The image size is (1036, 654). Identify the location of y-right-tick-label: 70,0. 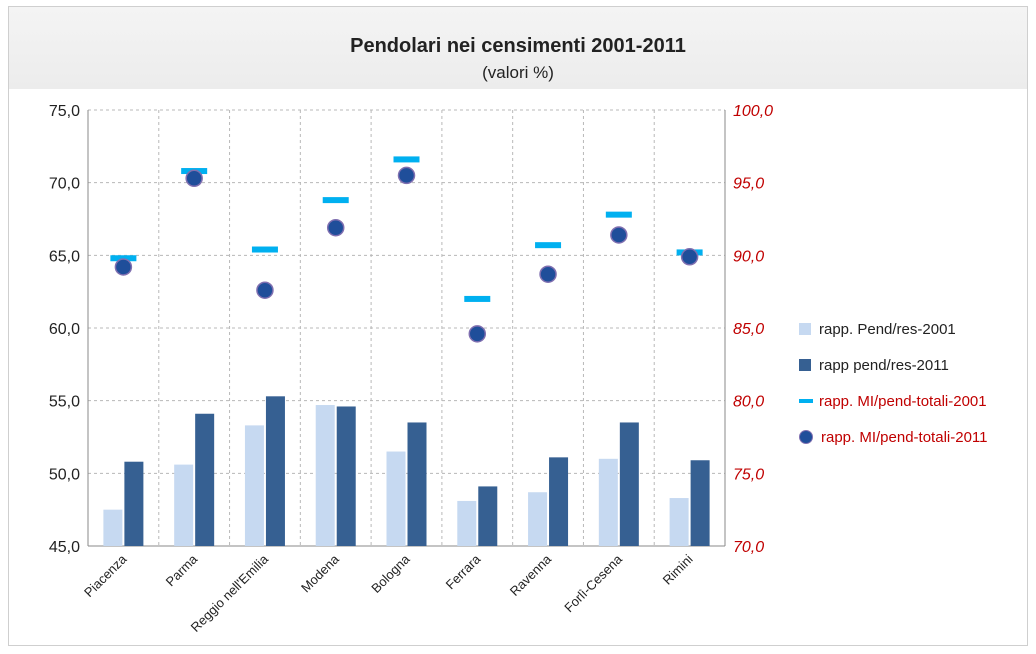
(748, 547).